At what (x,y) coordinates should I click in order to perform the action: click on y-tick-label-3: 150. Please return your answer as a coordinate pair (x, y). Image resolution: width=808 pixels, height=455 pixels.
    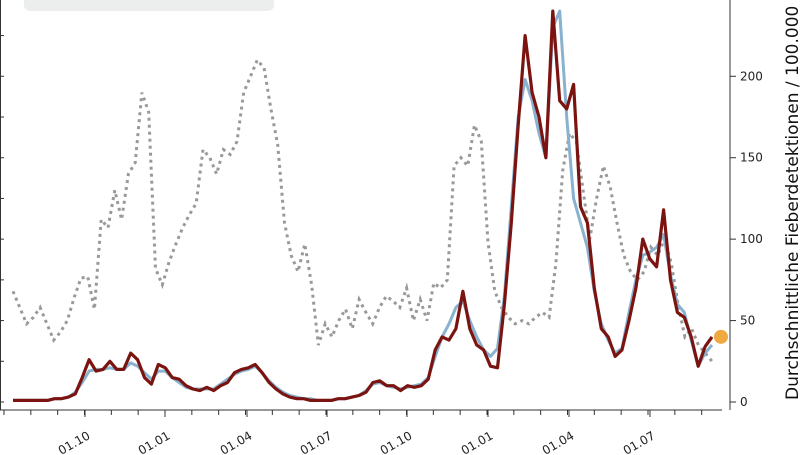
    Looking at the image, I should click on (751, 158).